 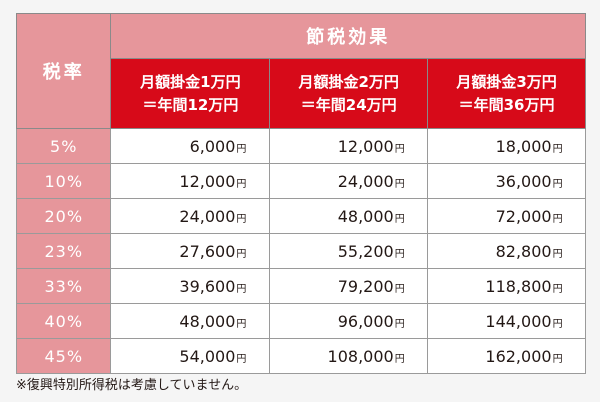 What do you see at coordinates (348, 104) in the screenshot?
I see `column-header-annual: ＝年間24万円` at bounding box center [348, 104].